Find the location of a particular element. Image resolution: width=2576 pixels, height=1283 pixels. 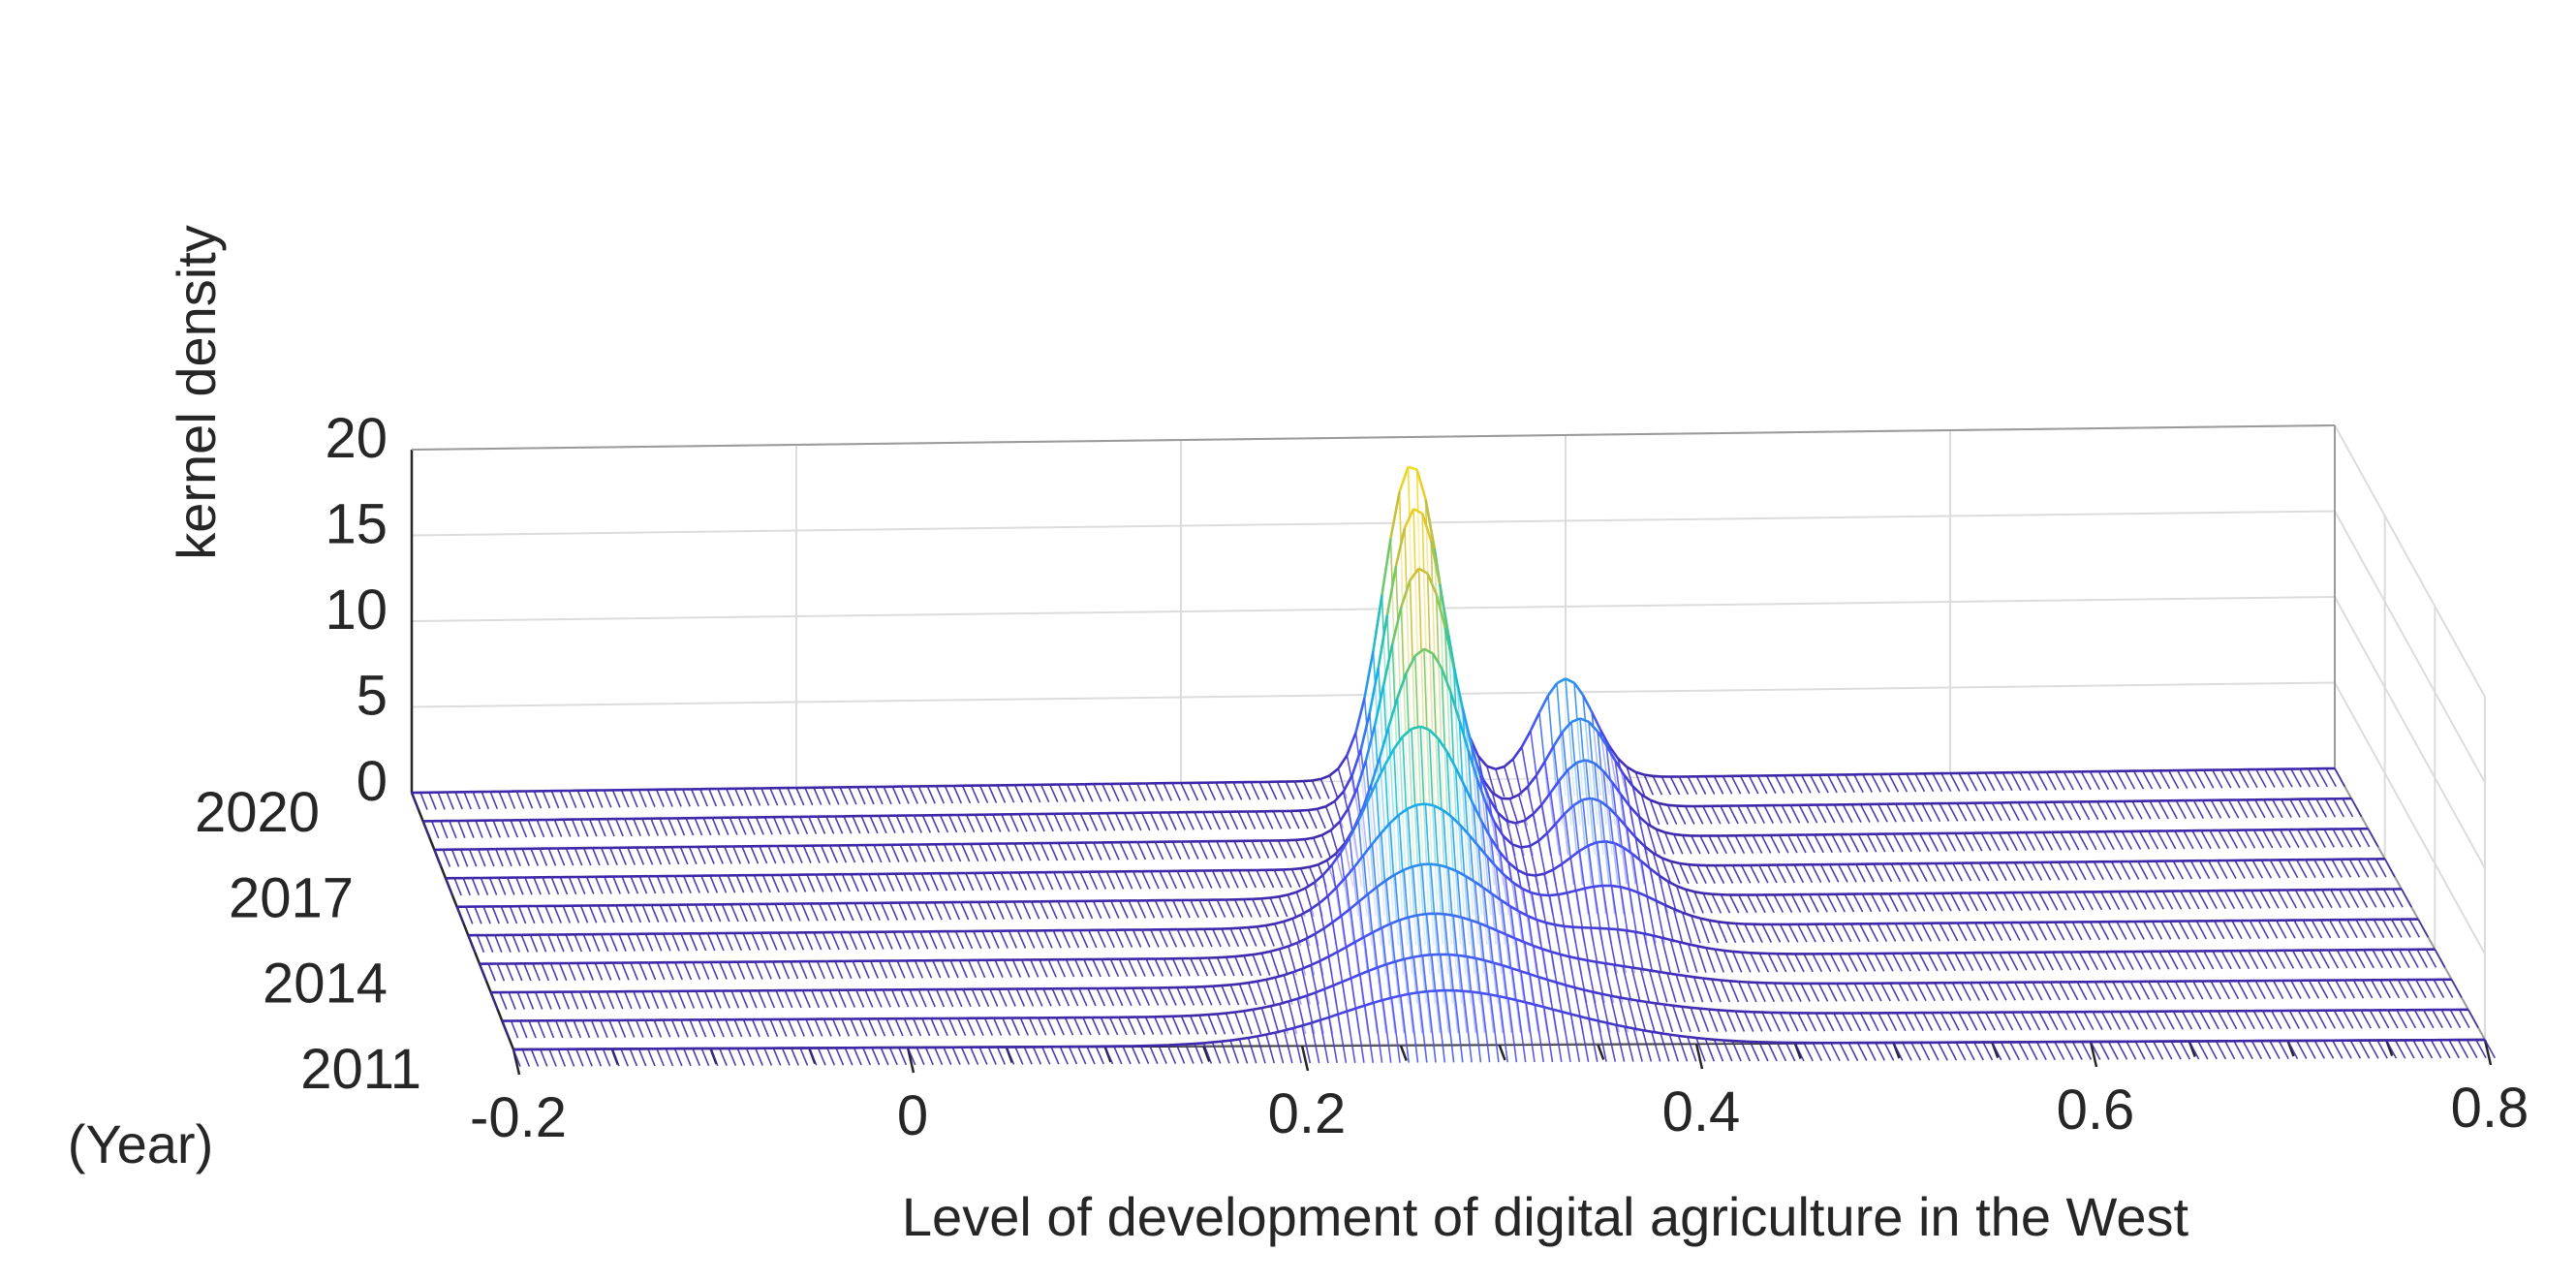

density-curve-2019 is located at coordinates (1663, 804).